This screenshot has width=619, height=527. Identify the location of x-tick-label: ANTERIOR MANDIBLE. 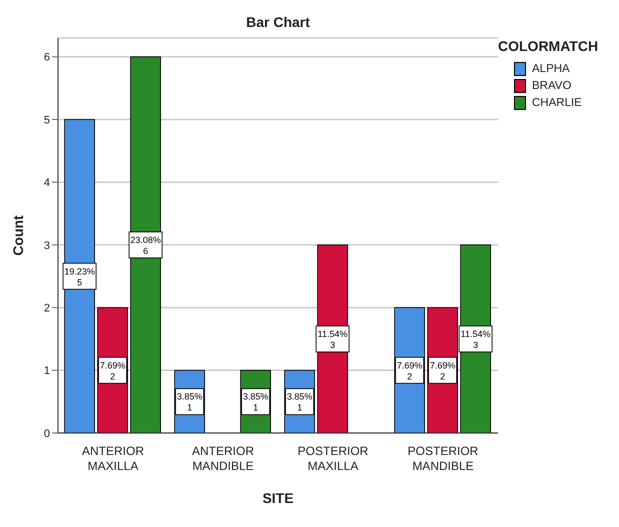
(223, 458).